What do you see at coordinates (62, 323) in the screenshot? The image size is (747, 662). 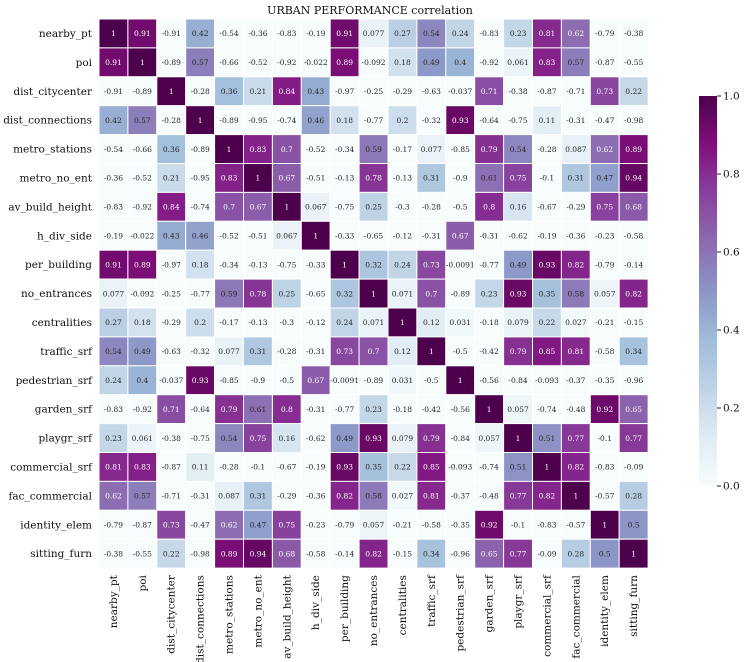 I see `row-tick-label: centralities` at bounding box center [62, 323].